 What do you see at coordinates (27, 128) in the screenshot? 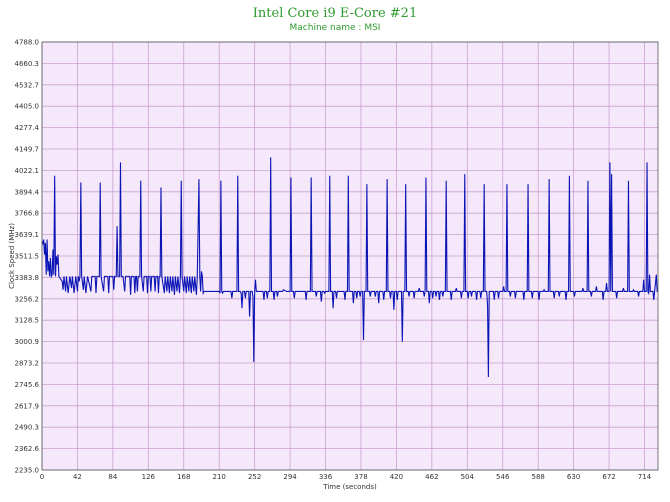
I see `y-tick-label: 4277.4` at bounding box center [27, 128].